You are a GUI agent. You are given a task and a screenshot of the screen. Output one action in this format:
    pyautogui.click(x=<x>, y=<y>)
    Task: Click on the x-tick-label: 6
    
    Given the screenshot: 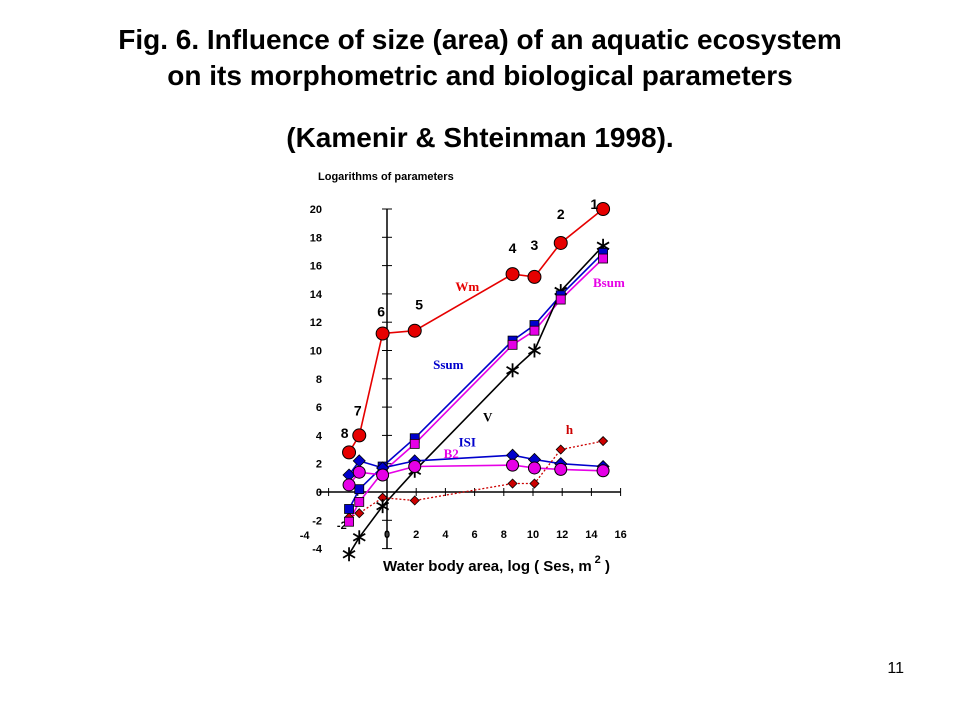 What is the action you would take?
    pyautogui.click(x=475, y=535)
    